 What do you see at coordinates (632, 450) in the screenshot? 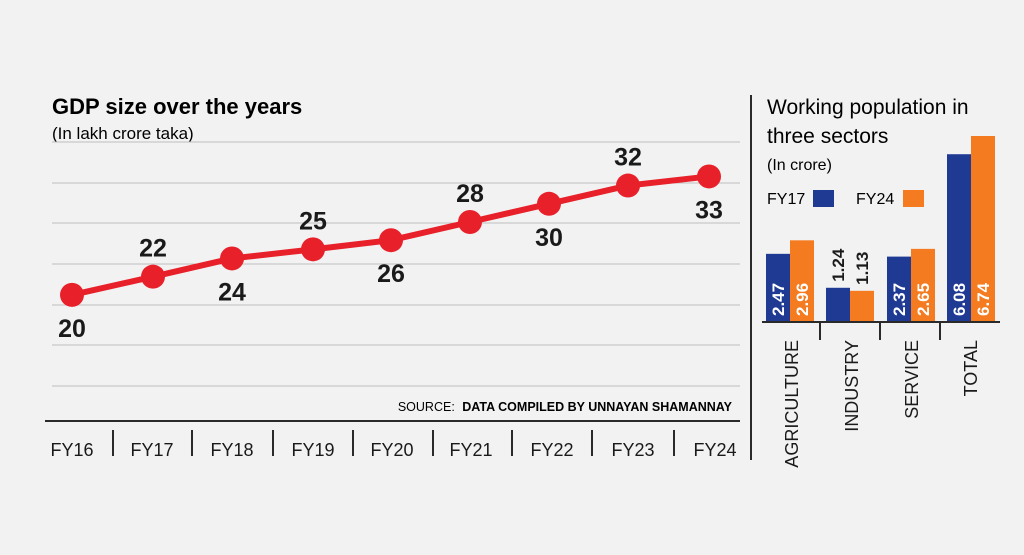
I see `gdp-tick-label: FY23` at bounding box center [632, 450].